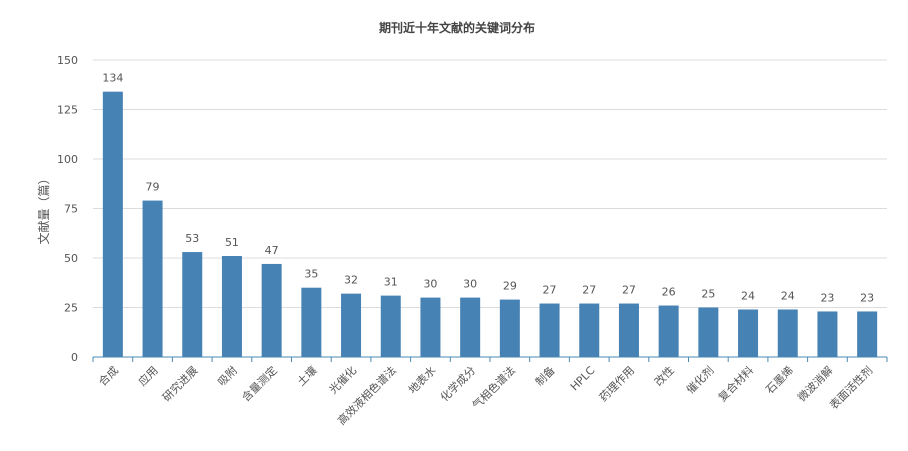 The image size is (908, 451). Describe the element at coordinates (617, 384) in the screenshot. I see `x-tick-label: 药理作用` at that location.